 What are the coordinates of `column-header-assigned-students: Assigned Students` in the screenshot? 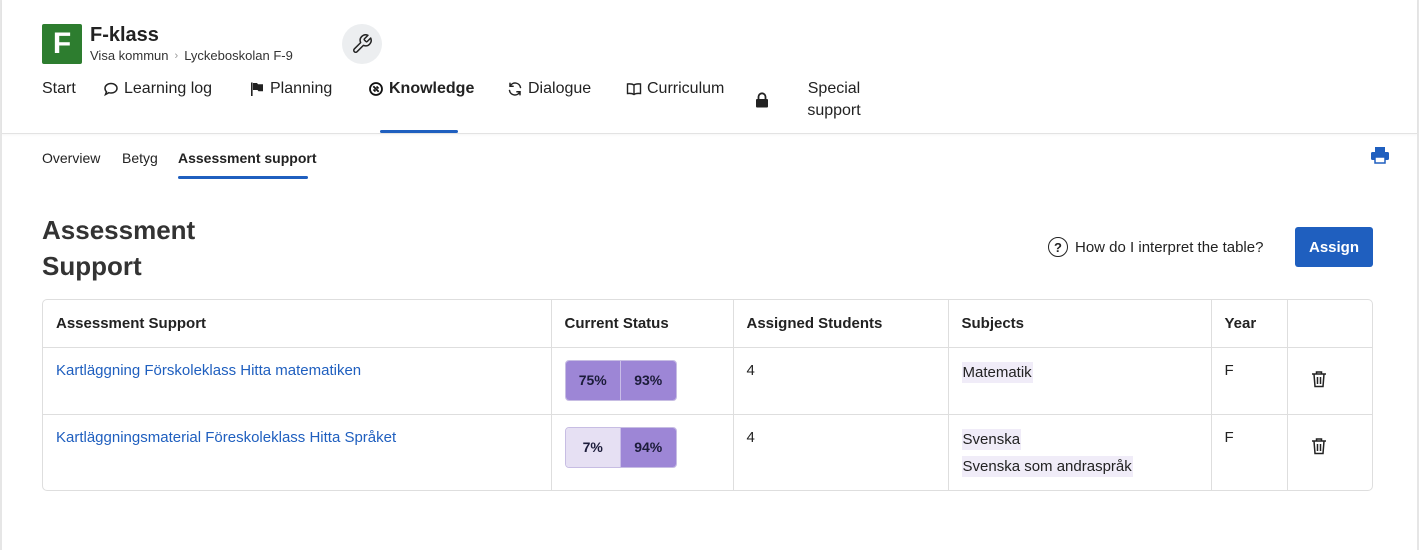 It's located at (841, 324).